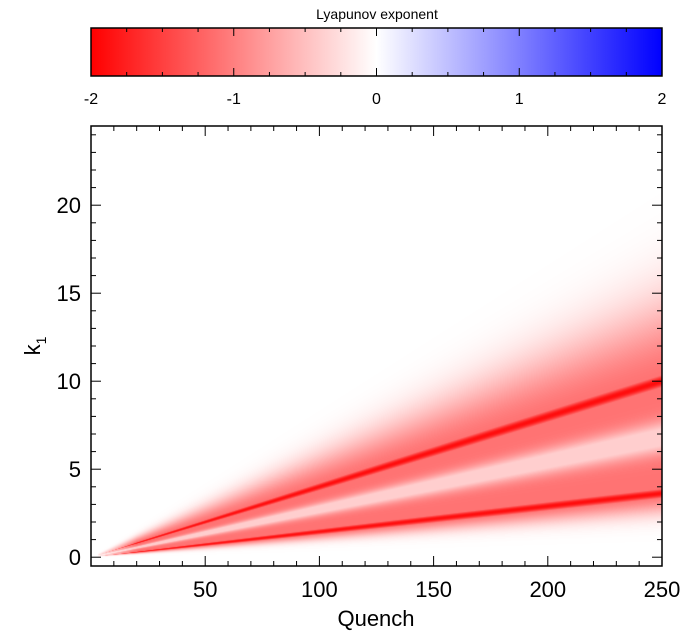  What do you see at coordinates (32, 349) in the screenshot?
I see `y-axis-label-main: k` at bounding box center [32, 349].